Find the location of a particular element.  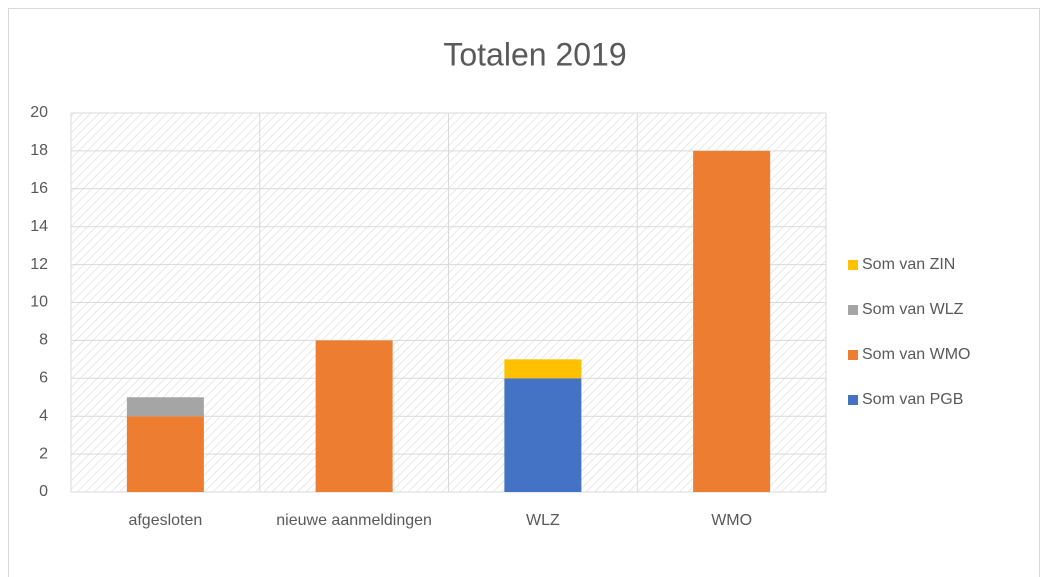

x-tick-label: nieuwe aanmeldingen is located at coordinates (354, 520).